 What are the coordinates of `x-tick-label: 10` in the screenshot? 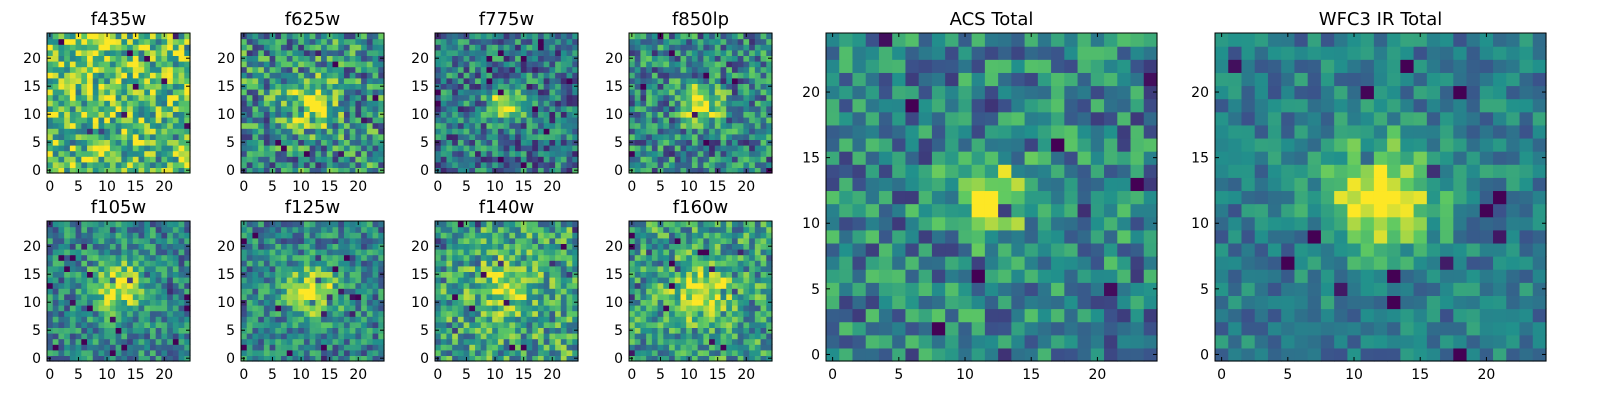 It's located at (689, 187).